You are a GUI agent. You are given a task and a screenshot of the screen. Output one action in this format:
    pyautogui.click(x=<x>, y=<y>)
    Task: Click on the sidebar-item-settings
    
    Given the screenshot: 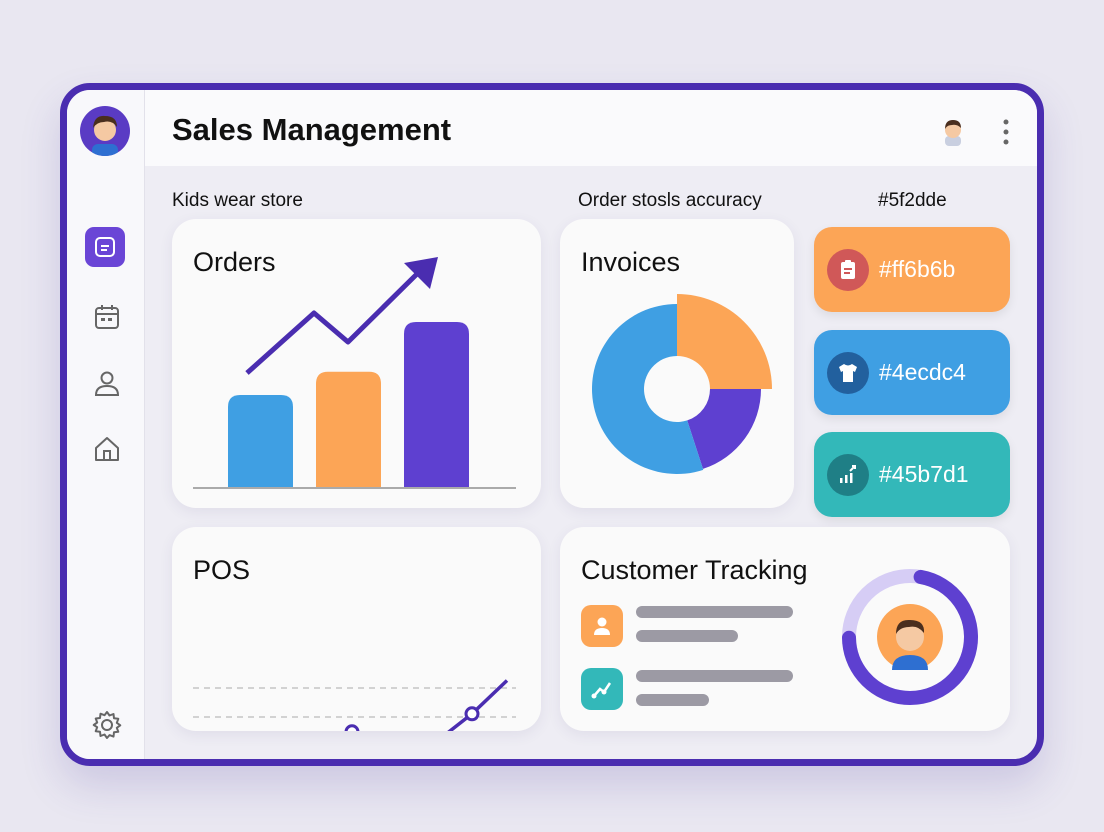 What is the action you would take?
    pyautogui.click(x=107, y=725)
    